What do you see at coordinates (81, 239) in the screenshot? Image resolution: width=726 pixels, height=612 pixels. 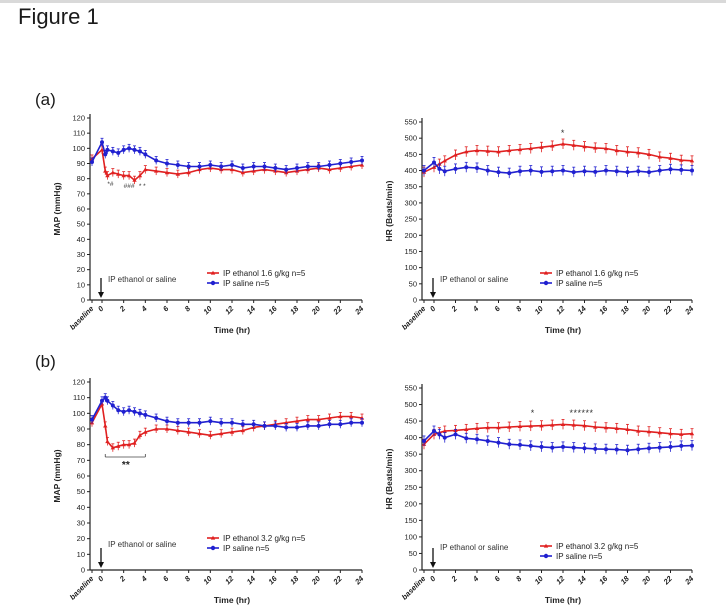 I see `y-tick-label: 40` at bounding box center [81, 239].